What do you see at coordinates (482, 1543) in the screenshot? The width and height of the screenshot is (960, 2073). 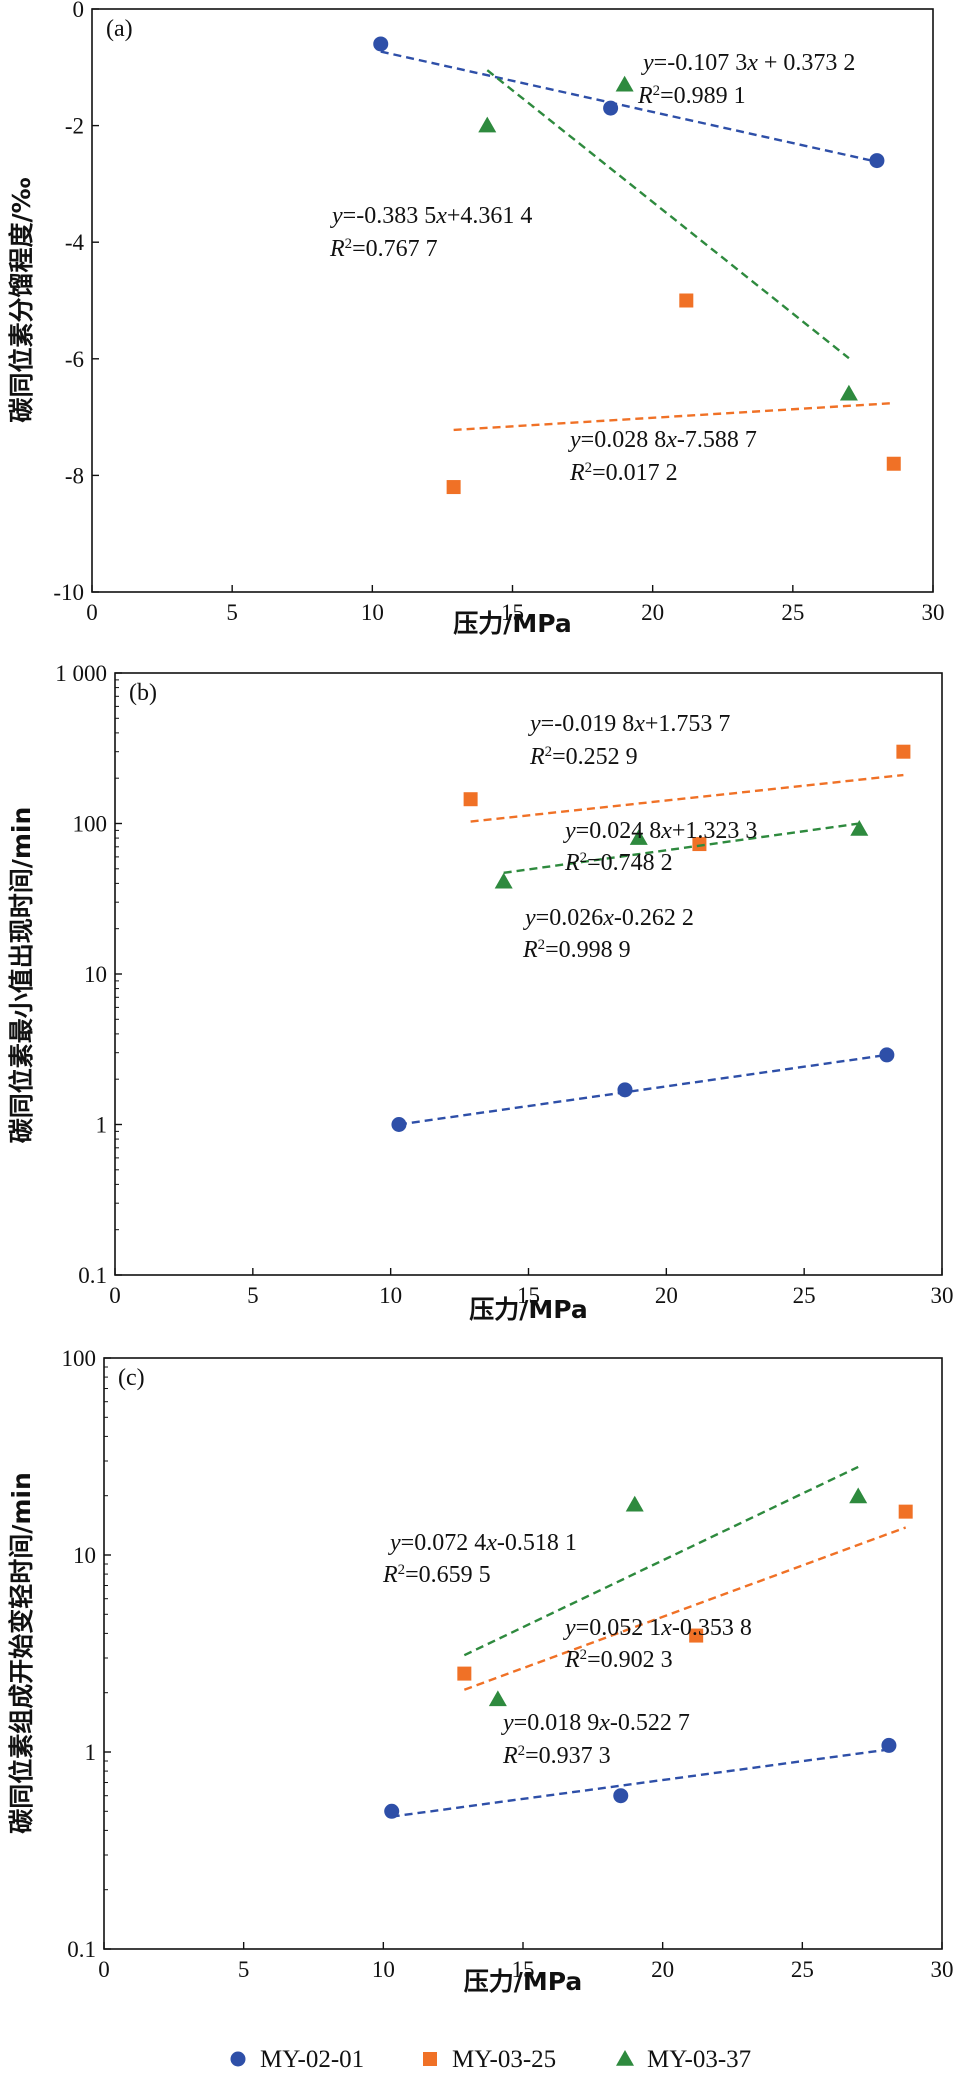 I see `fit-equation: y=0.072 4x-0.518 1` at bounding box center [482, 1543].